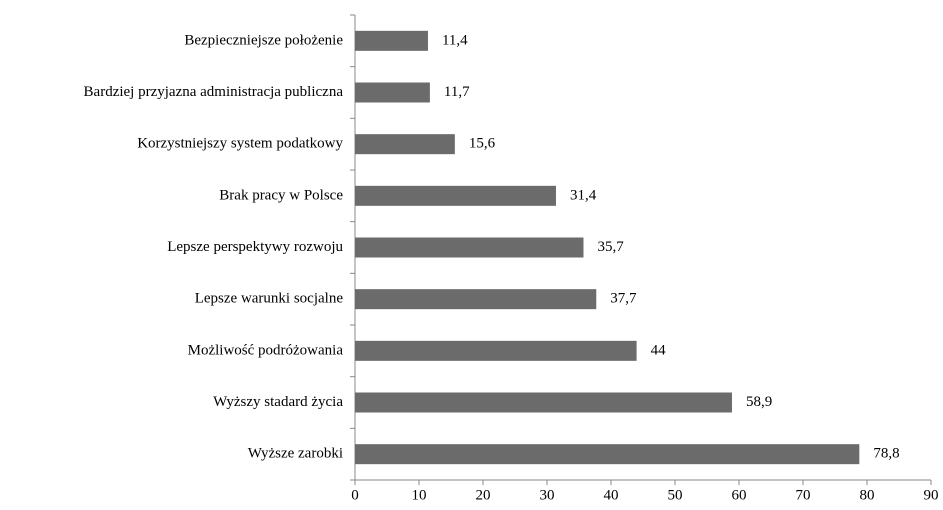 This screenshot has height=510, width=943. What do you see at coordinates (255, 247) in the screenshot?
I see `y-tick-label: Lepsze perspektywy rozwoju` at bounding box center [255, 247].